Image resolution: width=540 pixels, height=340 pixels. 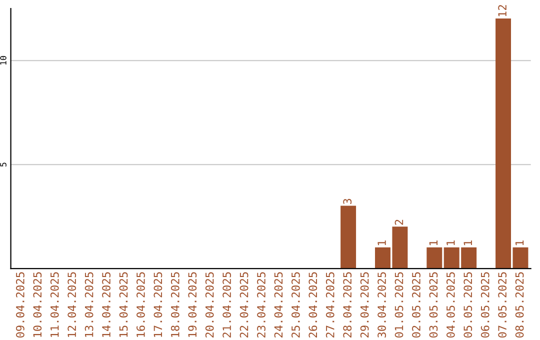 I want to click on data-label: 12, so click(x=502, y=10).